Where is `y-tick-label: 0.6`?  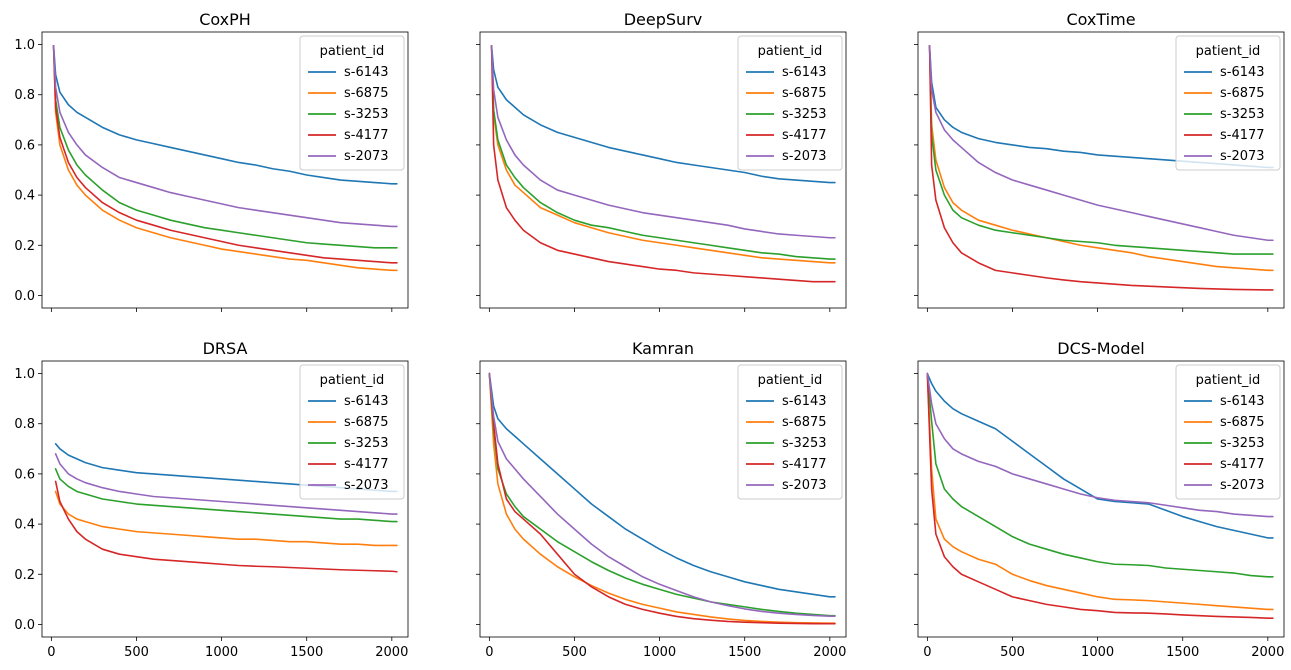
y-tick-label: 0.6 is located at coordinates (24, 145).